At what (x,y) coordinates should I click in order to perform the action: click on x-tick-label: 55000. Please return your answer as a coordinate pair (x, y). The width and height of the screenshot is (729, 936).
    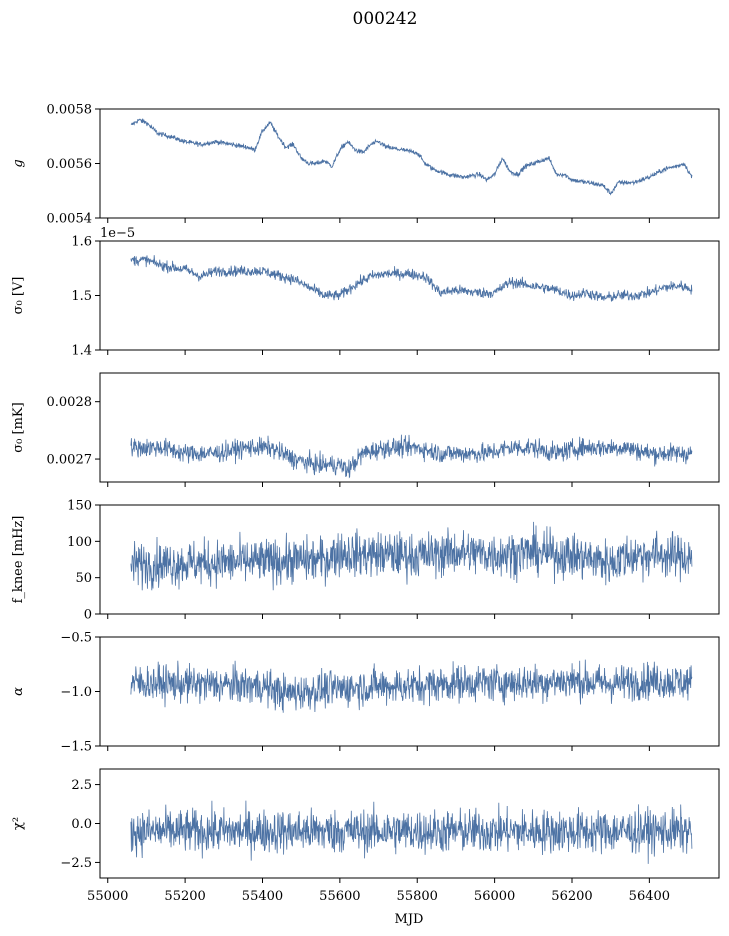
    Looking at the image, I should click on (107, 896).